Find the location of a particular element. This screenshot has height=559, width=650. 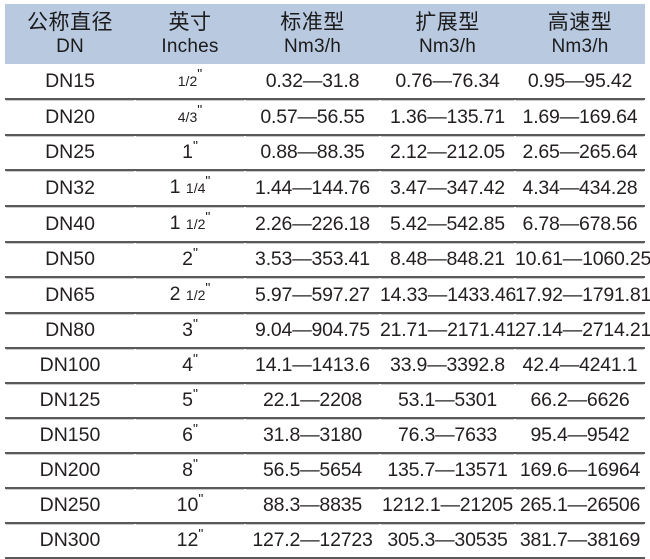

cell-highspeed: 27.14—2714.21 is located at coordinates (582, 331).